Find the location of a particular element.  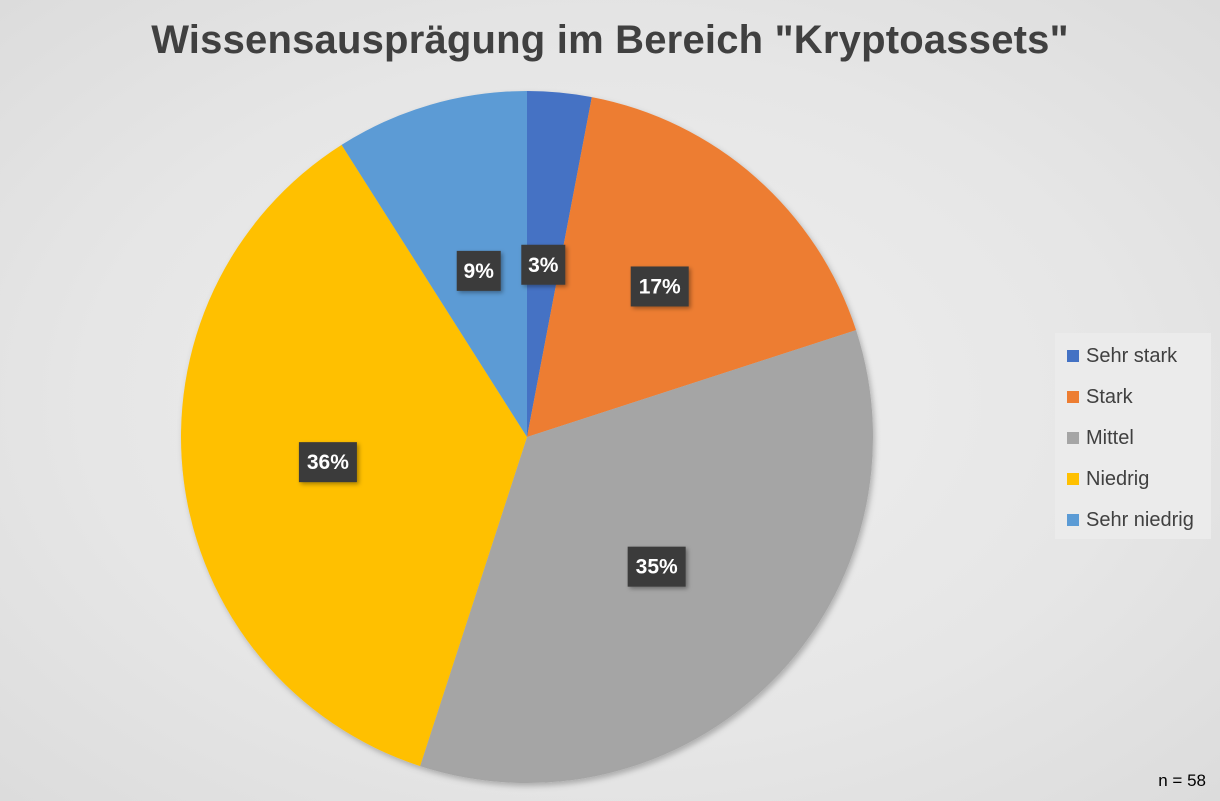

legend-item-sehr-stark: Sehr stark is located at coordinates (1122, 356).